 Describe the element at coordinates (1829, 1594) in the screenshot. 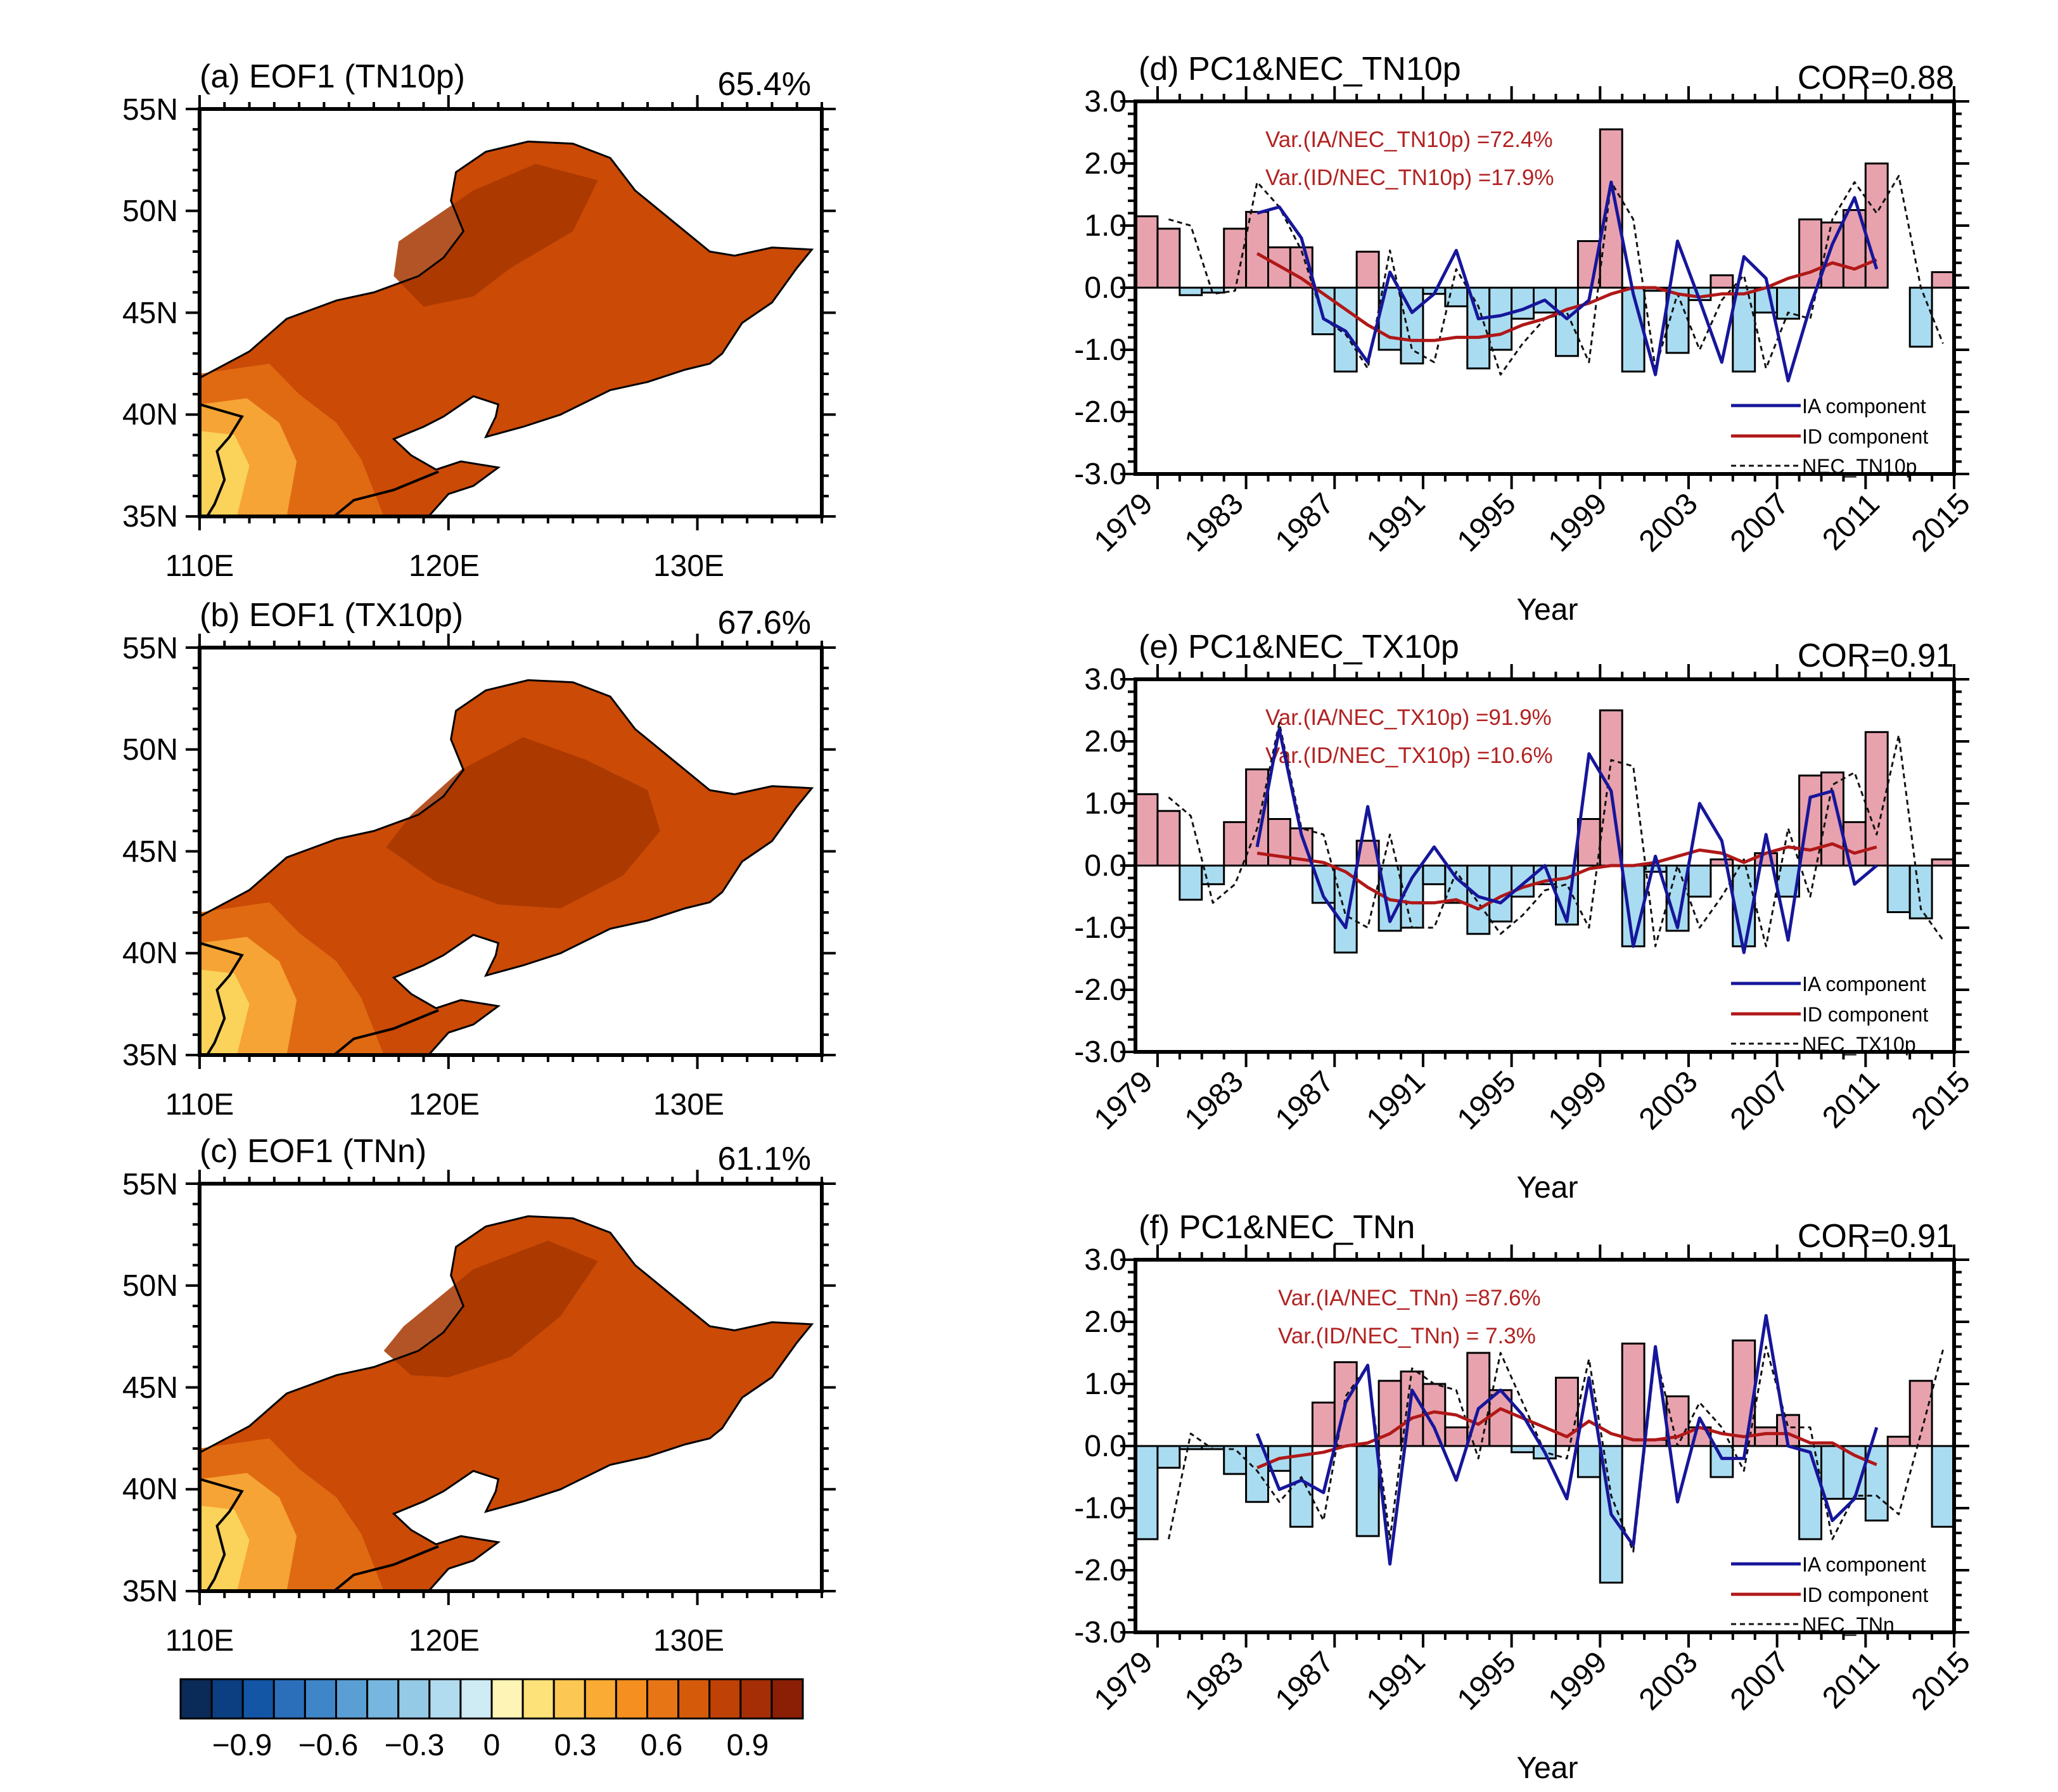

I see `ts-legend-f: IA component ID component NEC_TNn` at that location.